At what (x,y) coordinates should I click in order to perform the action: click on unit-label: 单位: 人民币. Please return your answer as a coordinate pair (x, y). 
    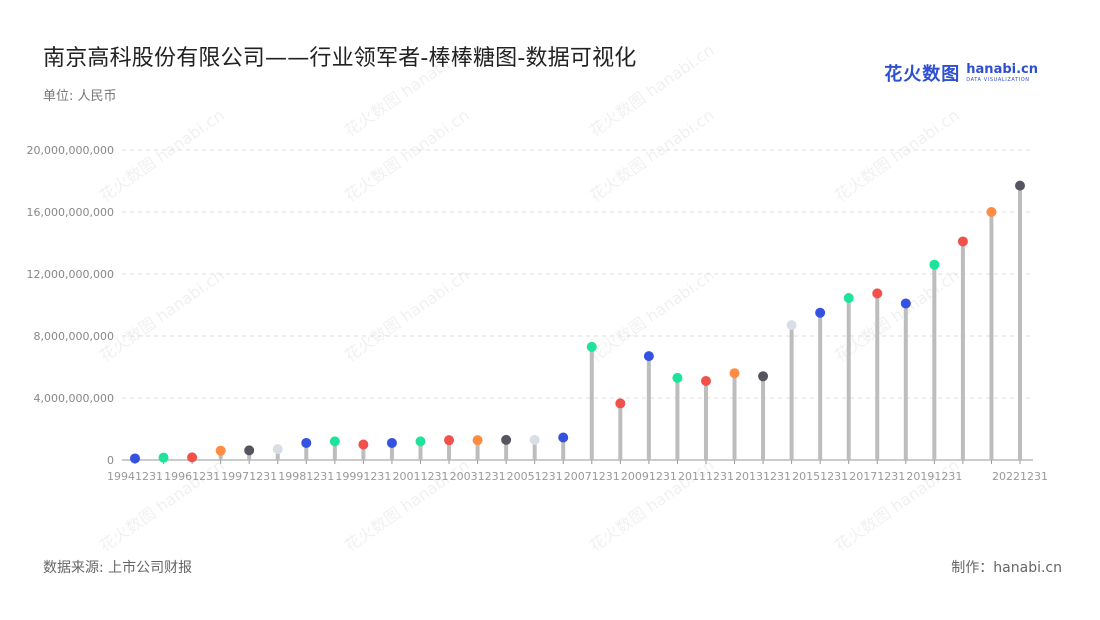
    Looking at the image, I should click on (80, 96).